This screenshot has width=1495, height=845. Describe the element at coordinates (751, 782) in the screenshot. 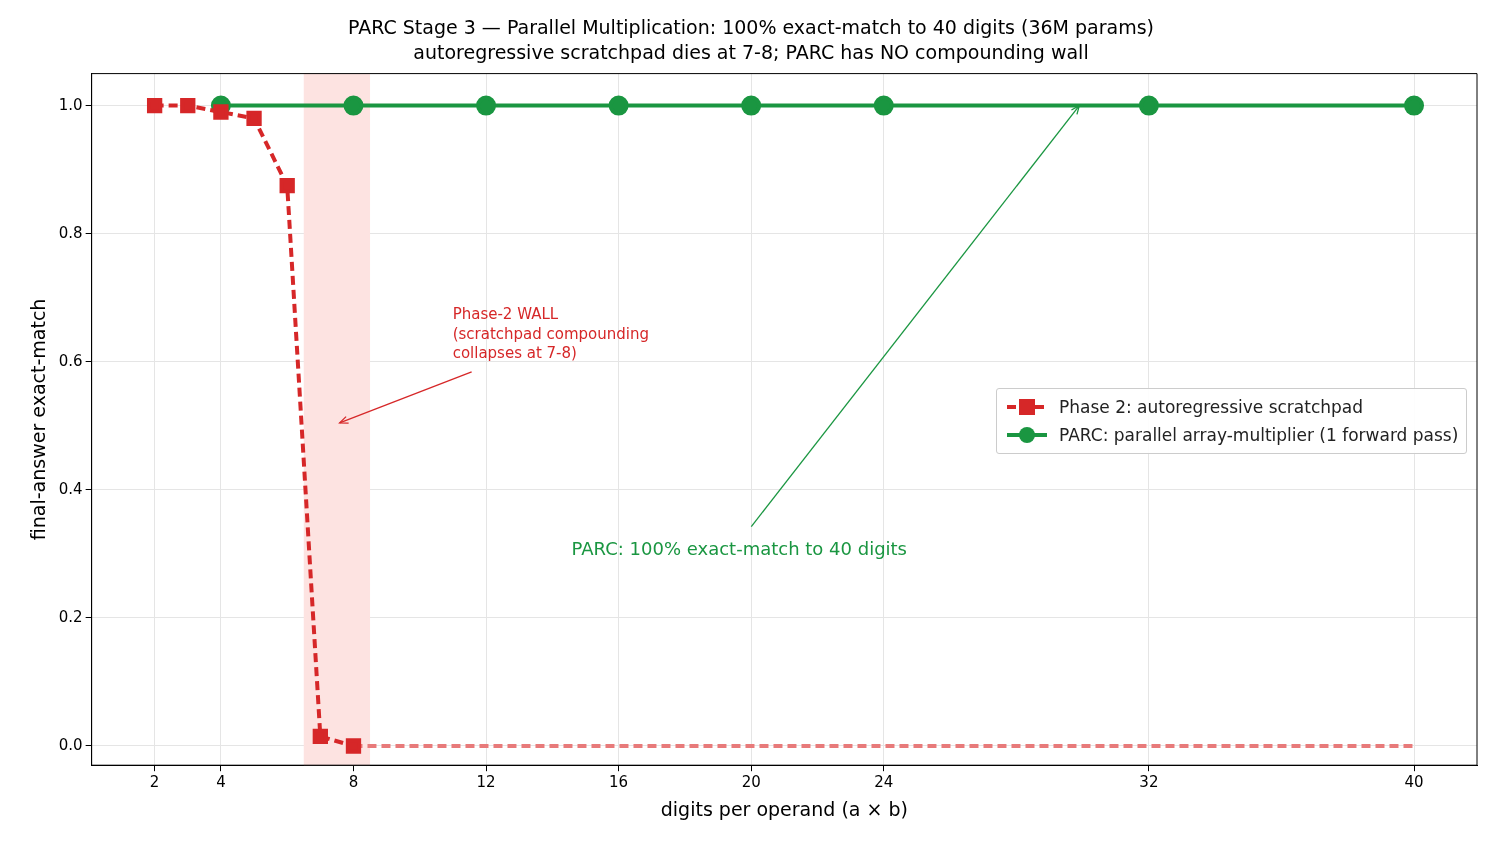

I see `x-tick-label: 20` at that location.